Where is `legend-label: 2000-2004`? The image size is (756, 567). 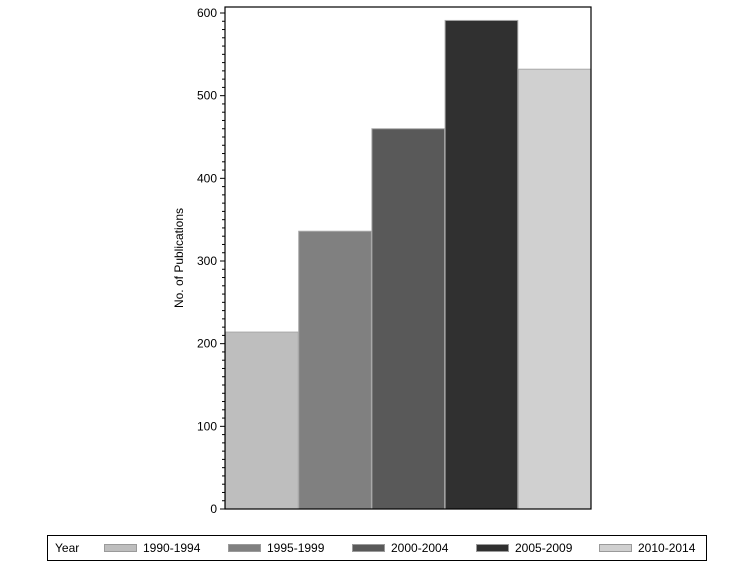 legend-label: 2000-2004 is located at coordinates (420, 548).